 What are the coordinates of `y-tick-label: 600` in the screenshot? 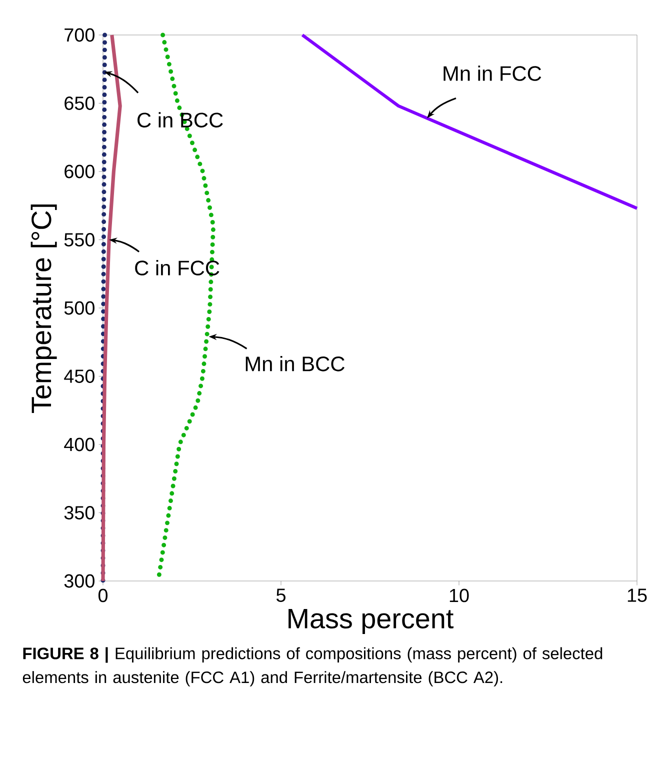 It's located at (79, 171).